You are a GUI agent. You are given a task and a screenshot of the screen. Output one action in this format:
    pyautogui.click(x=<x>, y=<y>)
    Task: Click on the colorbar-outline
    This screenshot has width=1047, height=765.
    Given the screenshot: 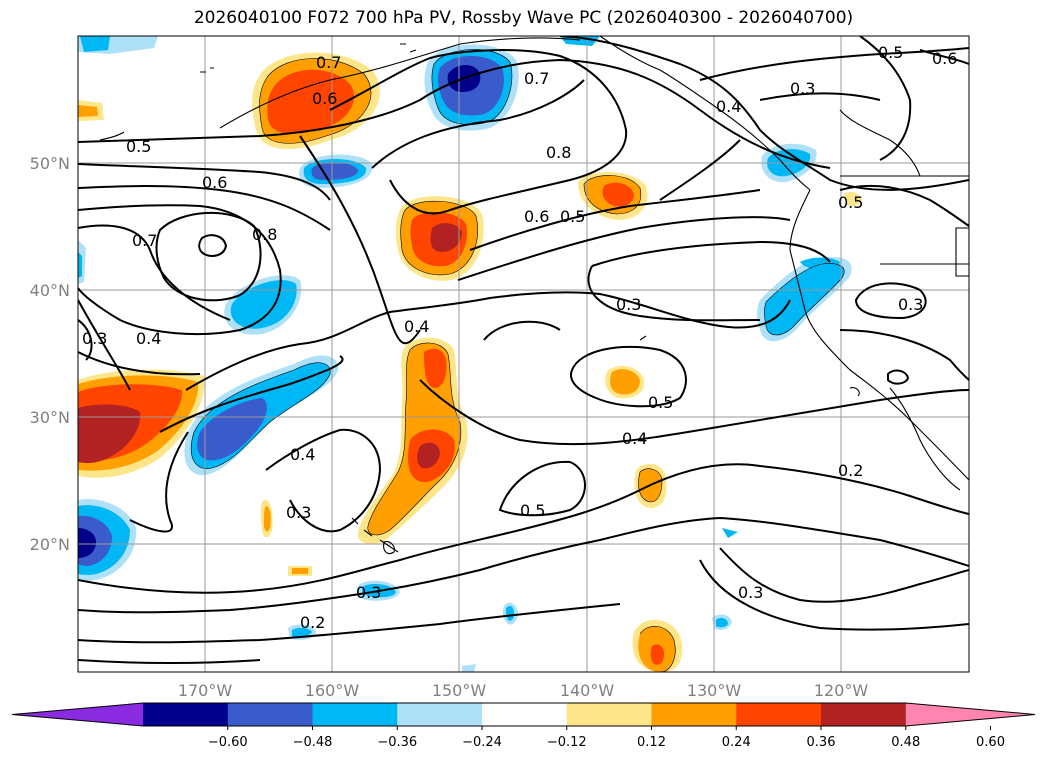 What is the action you would take?
    pyautogui.click(x=523, y=714)
    